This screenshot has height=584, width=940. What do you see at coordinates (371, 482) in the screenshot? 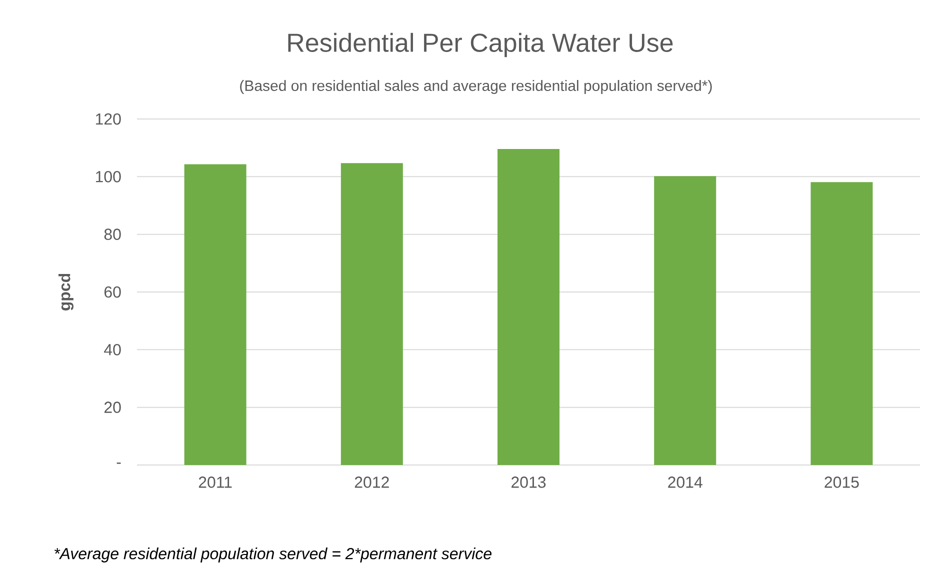
I see `x-tick-label: 2012` at bounding box center [371, 482].